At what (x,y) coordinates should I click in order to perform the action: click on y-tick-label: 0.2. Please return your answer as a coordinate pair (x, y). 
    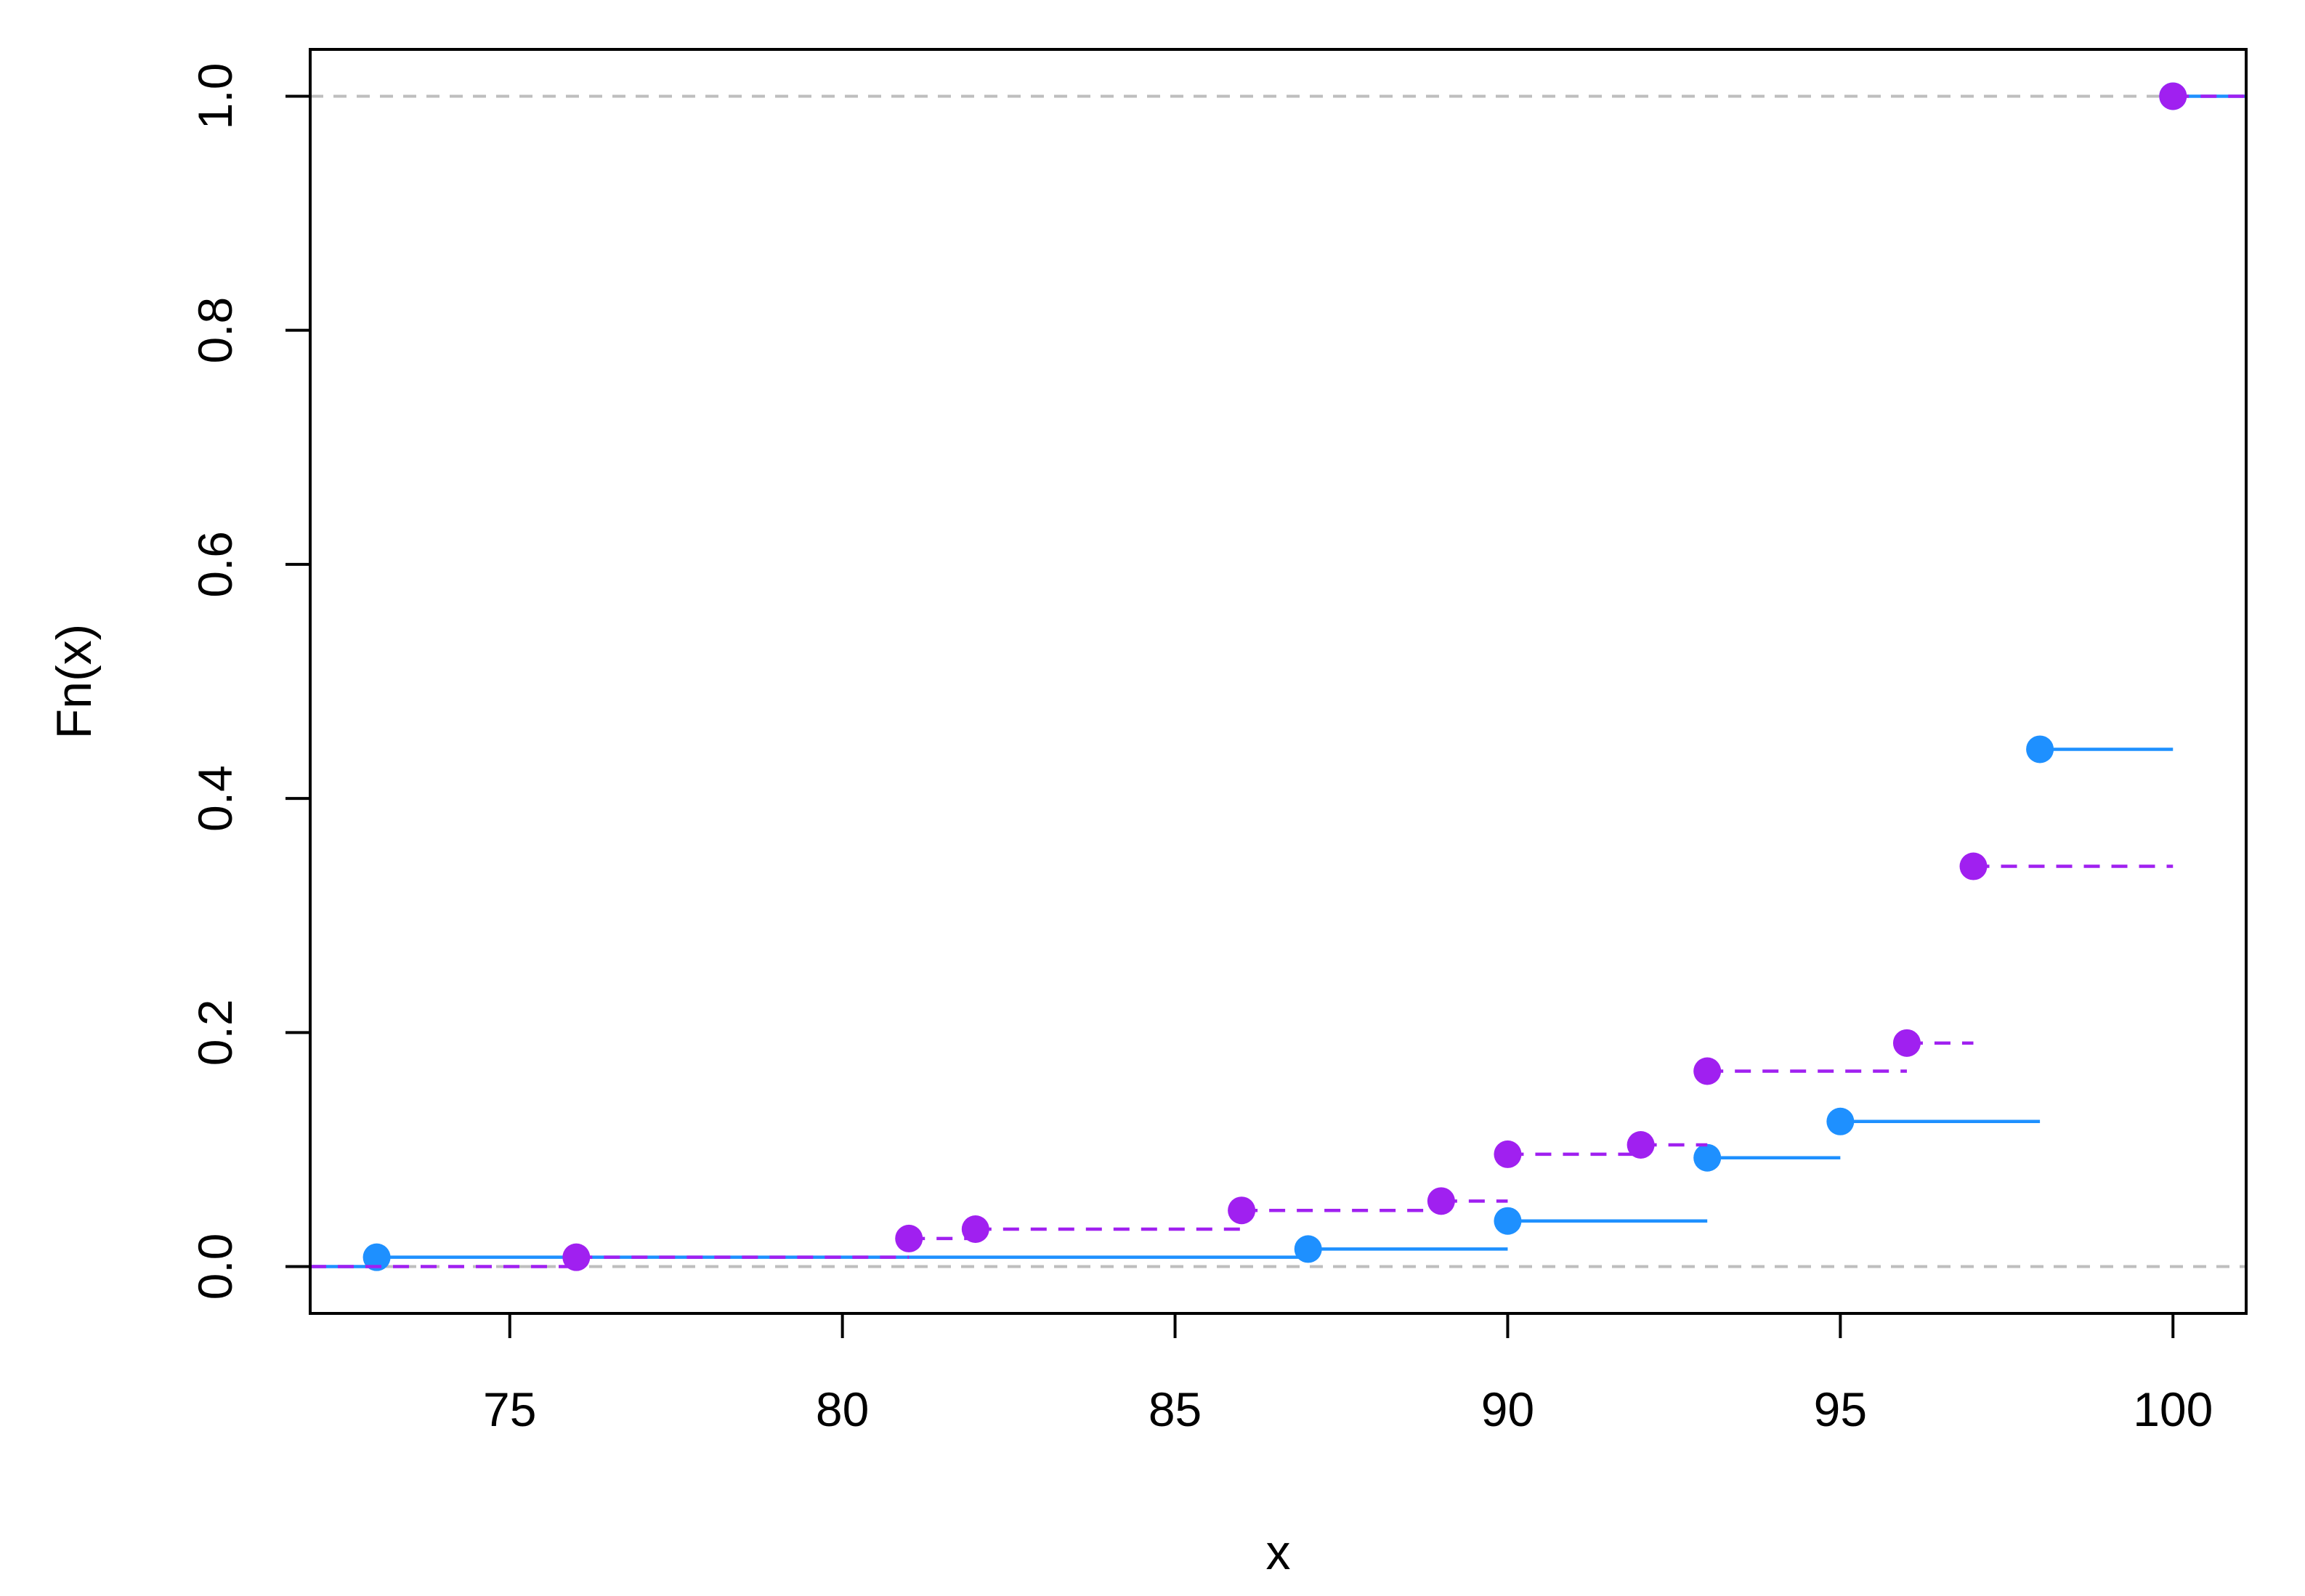
    Looking at the image, I should click on (215, 1032).